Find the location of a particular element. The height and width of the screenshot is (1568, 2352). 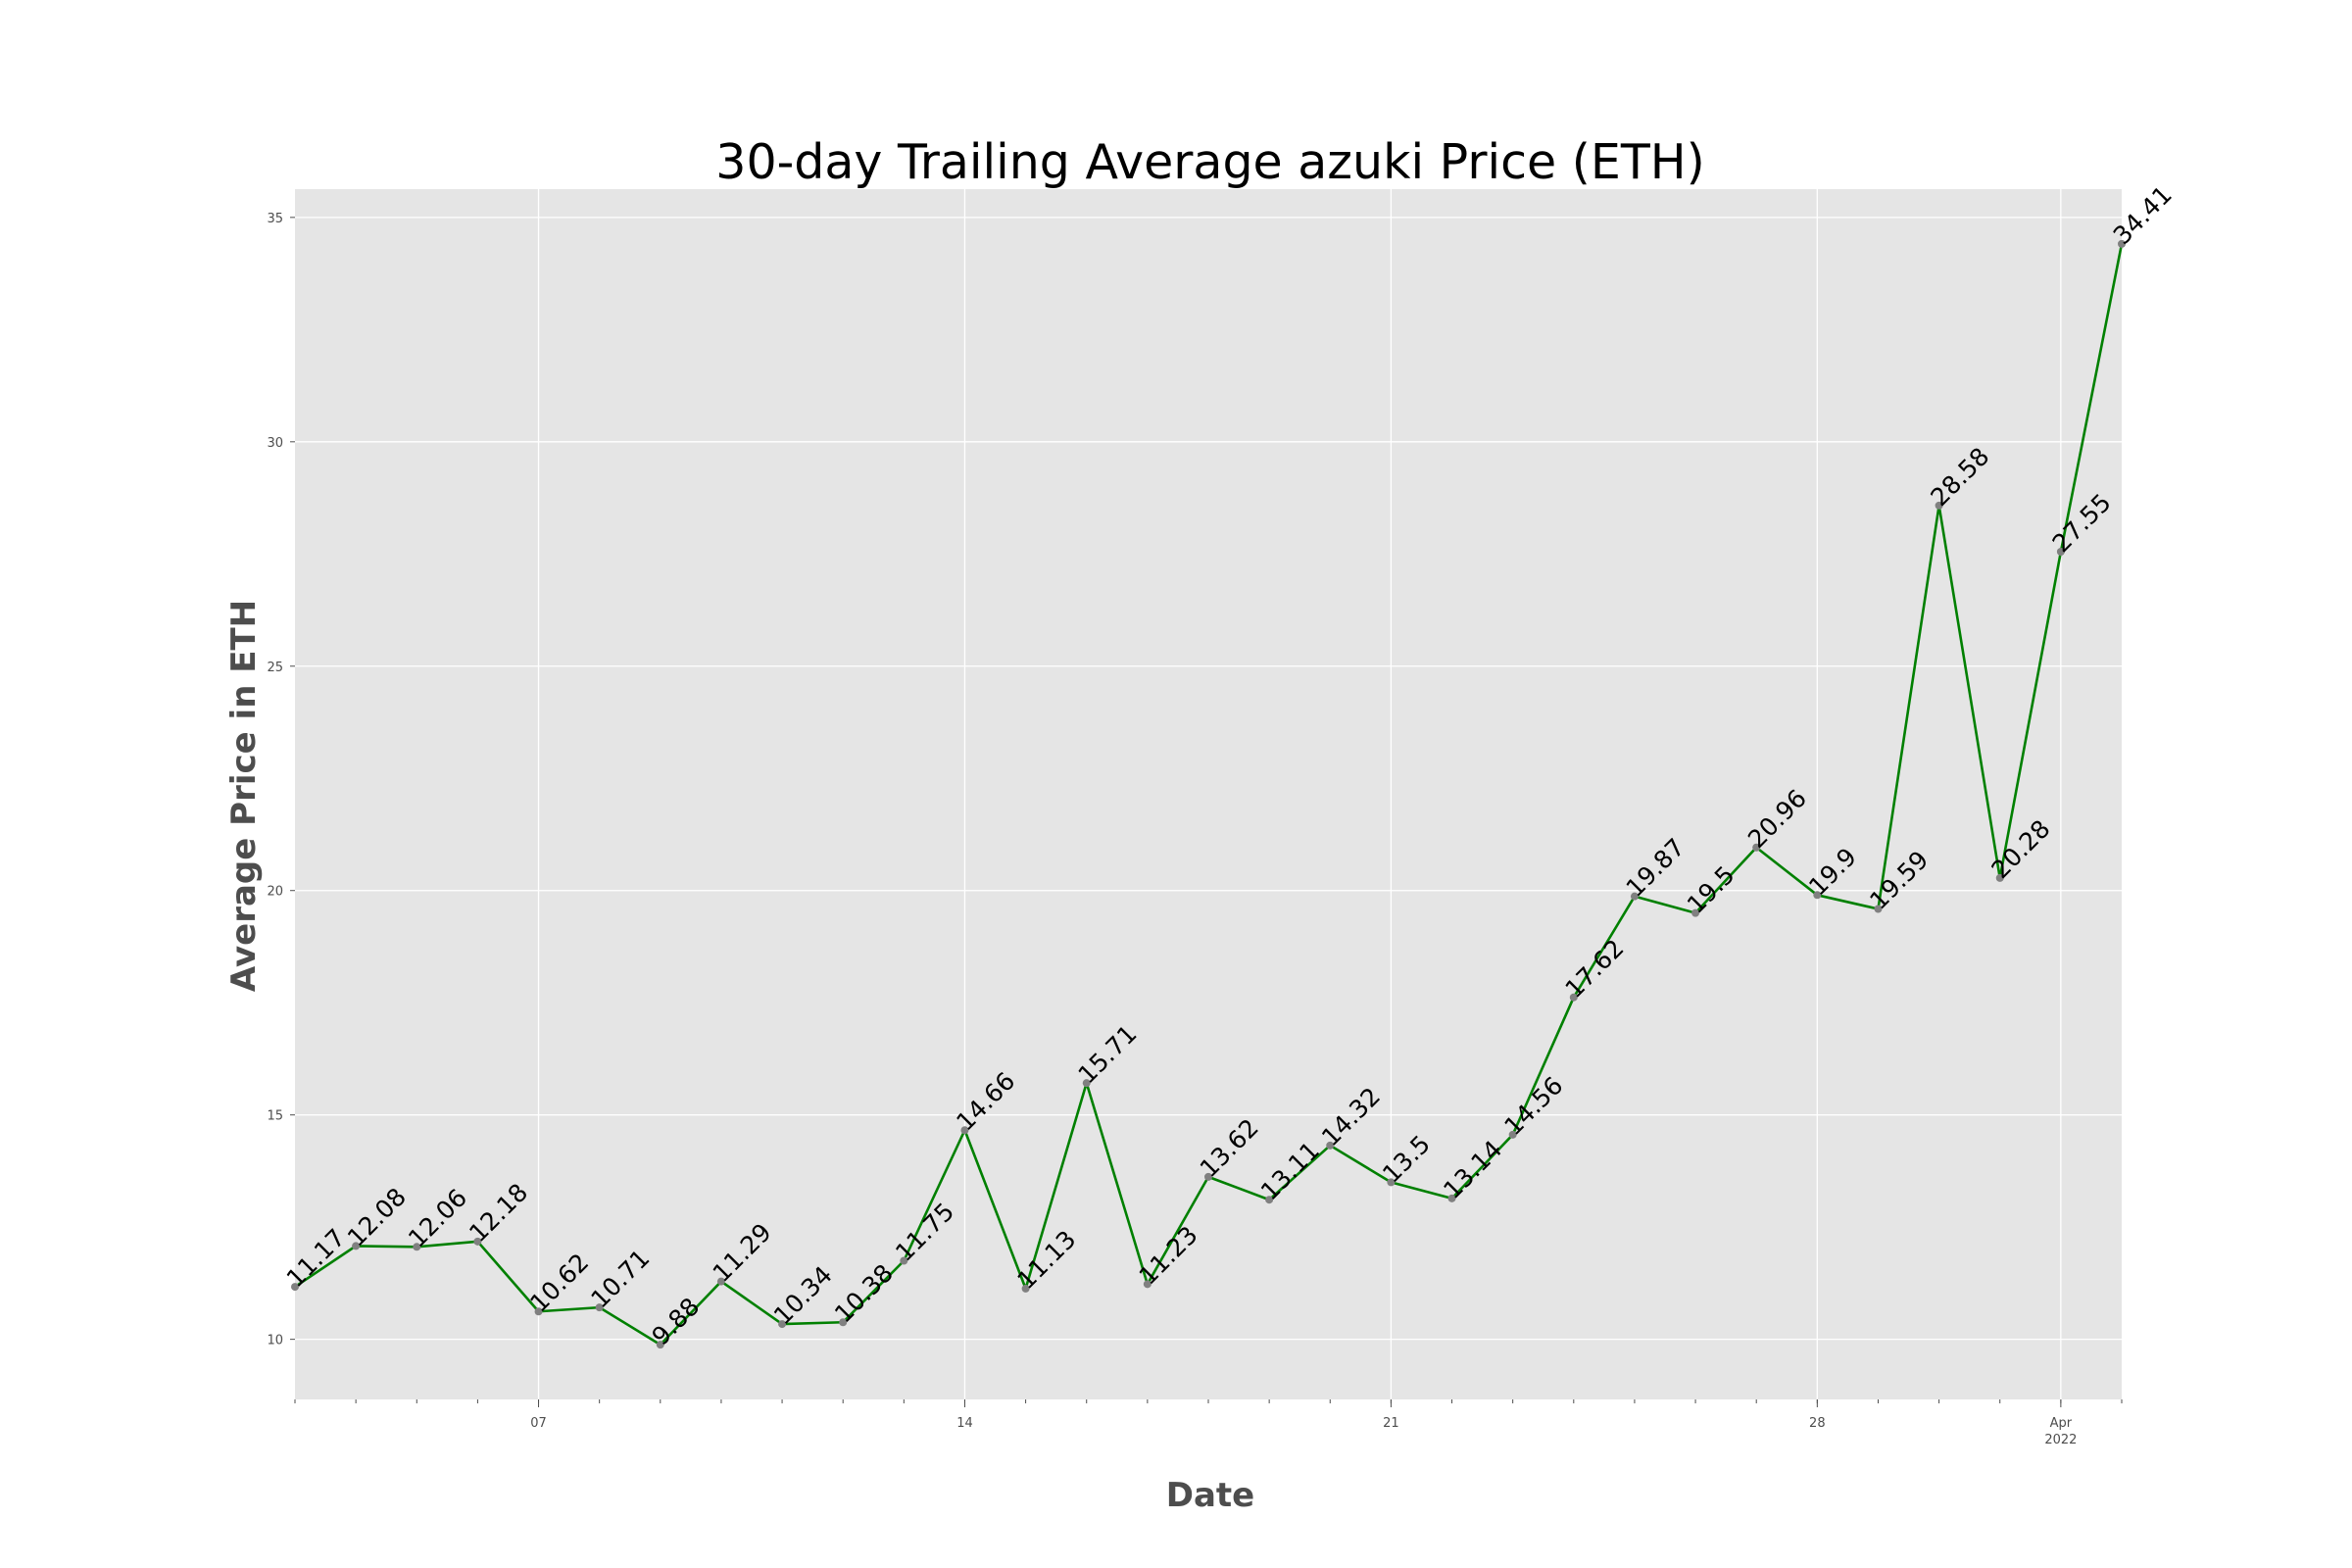

y-tick-label: 15 is located at coordinates (275, 1116).